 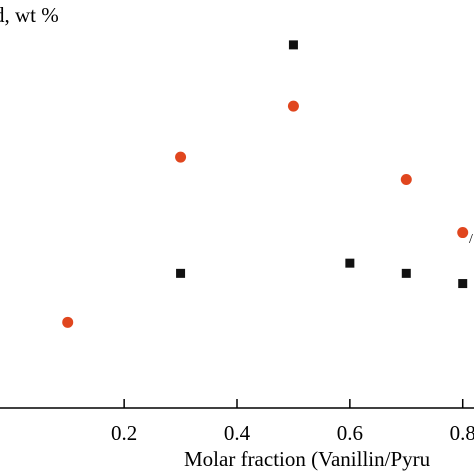 I want to click on x-tick-label: 0.6, so click(x=350, y=433).